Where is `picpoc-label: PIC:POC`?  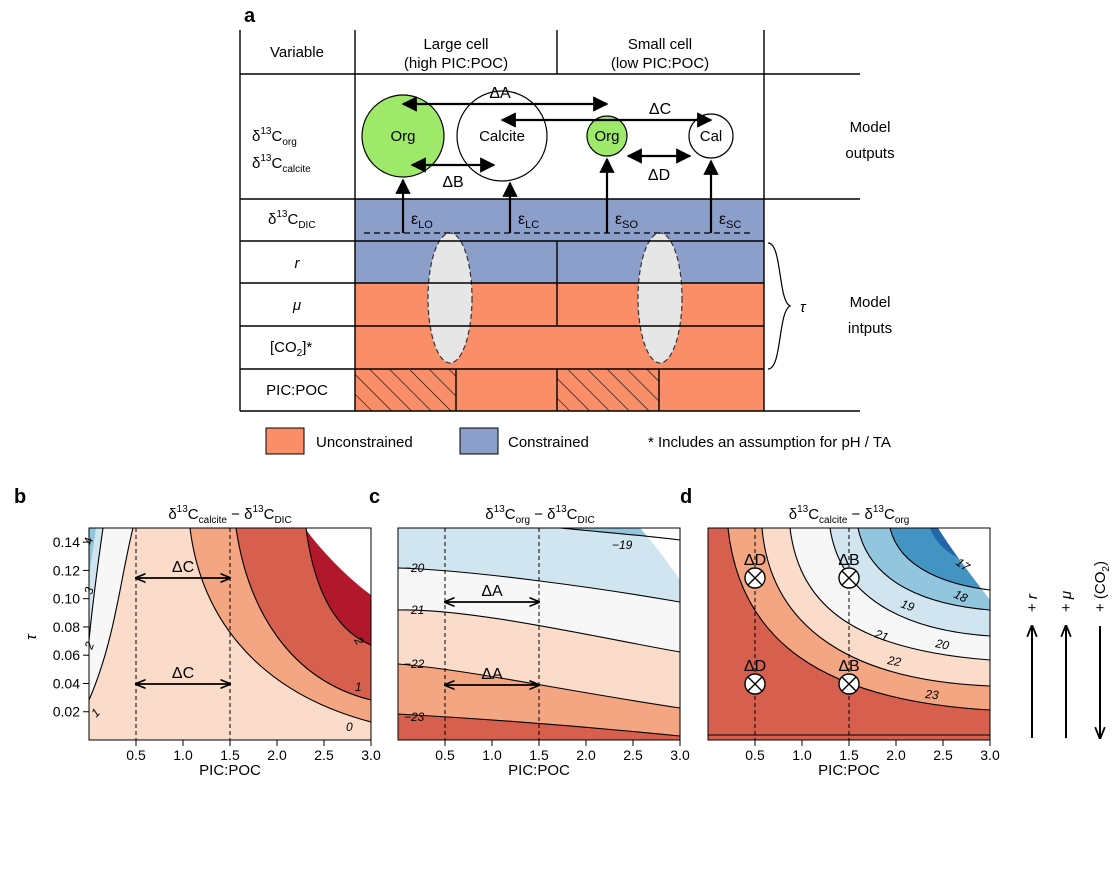
picpoc-label: PIC:POC is located at coordinates (297, 390).